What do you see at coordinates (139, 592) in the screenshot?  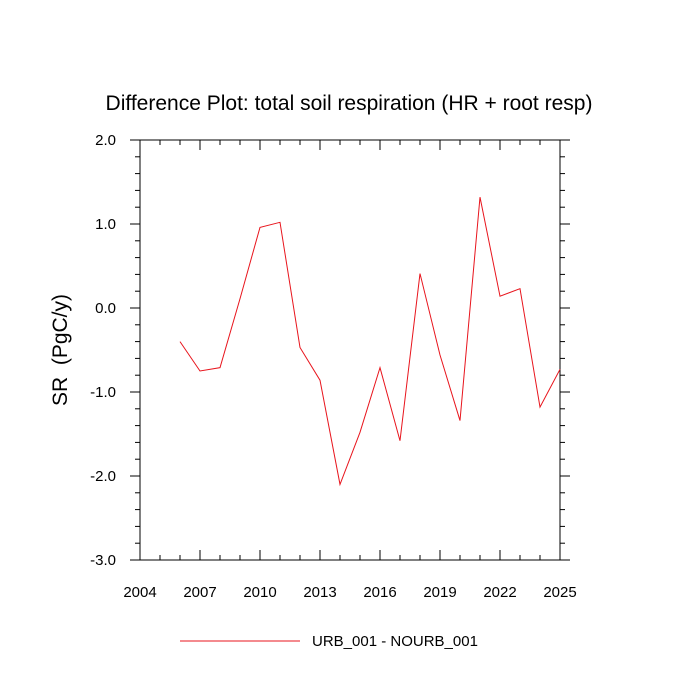 I see `x-tick-label: 2004` at bounding box center [139, 592].